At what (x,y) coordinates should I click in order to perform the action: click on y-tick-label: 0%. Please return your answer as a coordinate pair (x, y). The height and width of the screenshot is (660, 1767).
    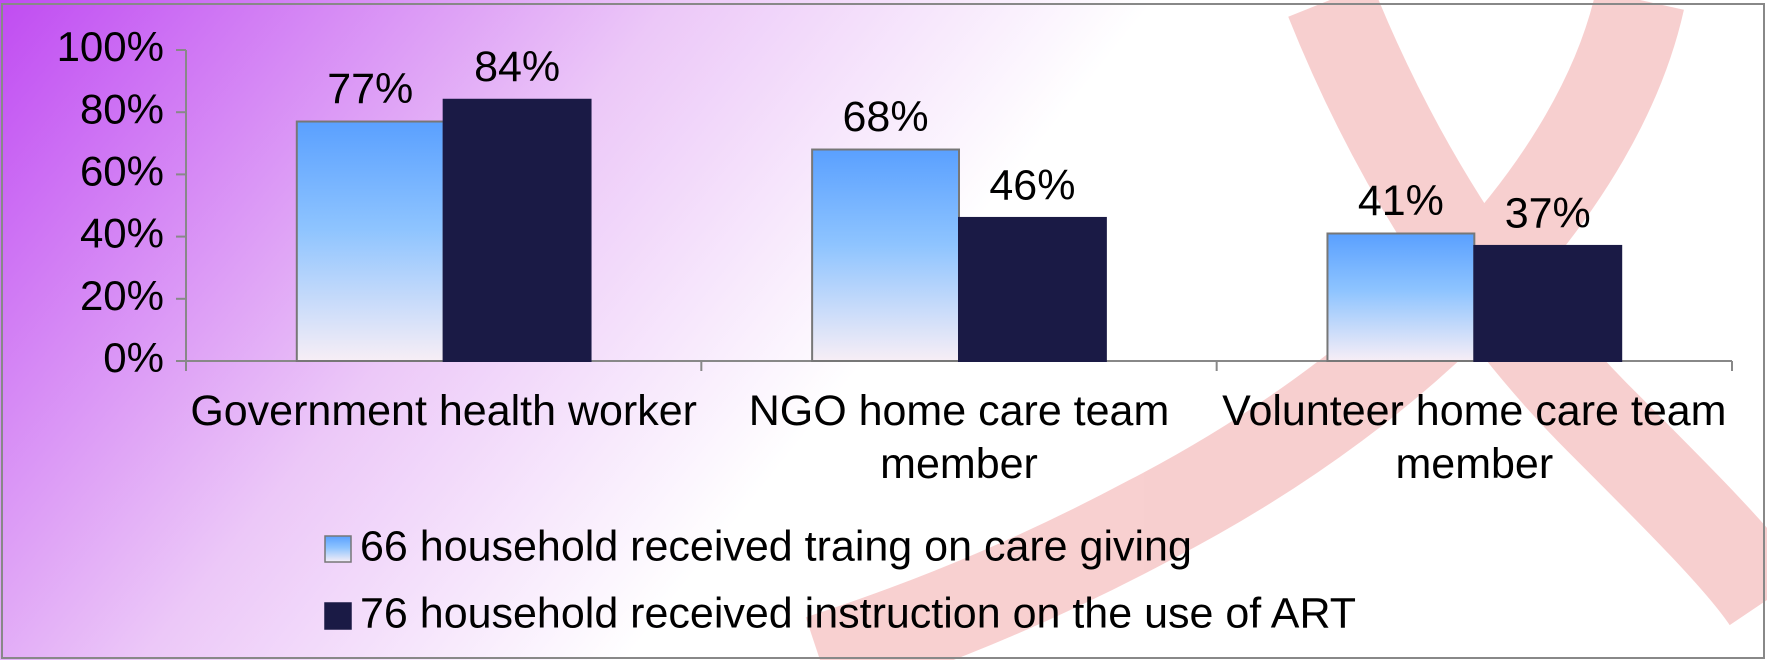
    Looking at the image, I should click on (133, 357).